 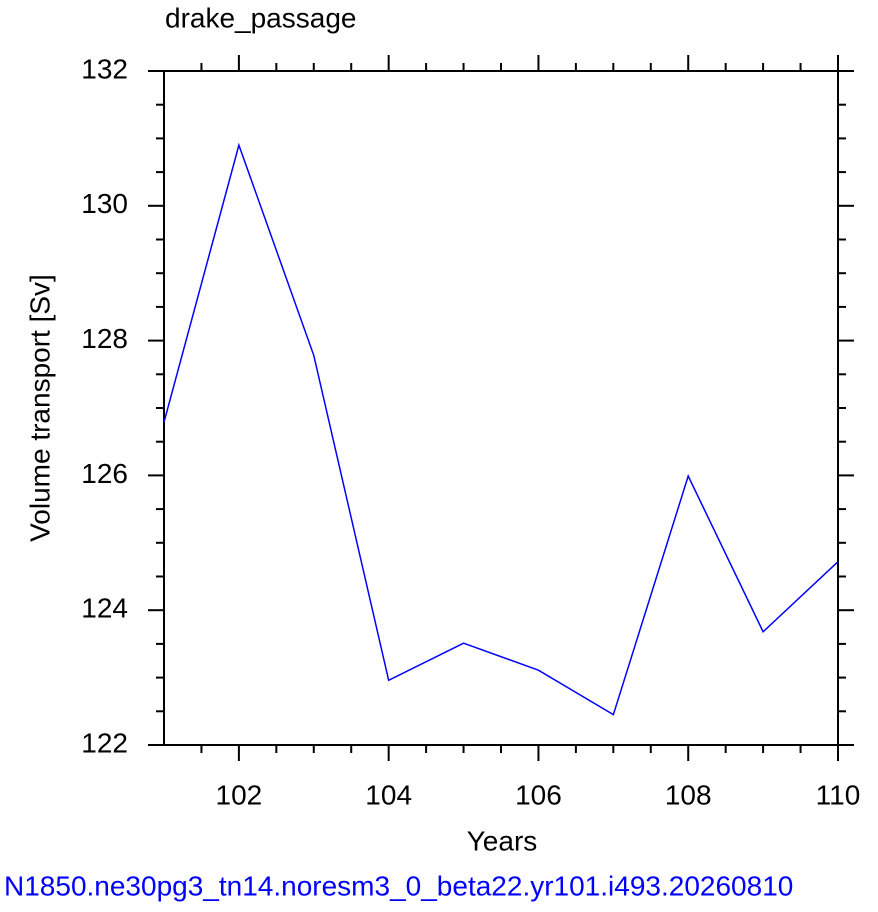 I want to click on x-tick-label: 108, so click(x=688, y=794).